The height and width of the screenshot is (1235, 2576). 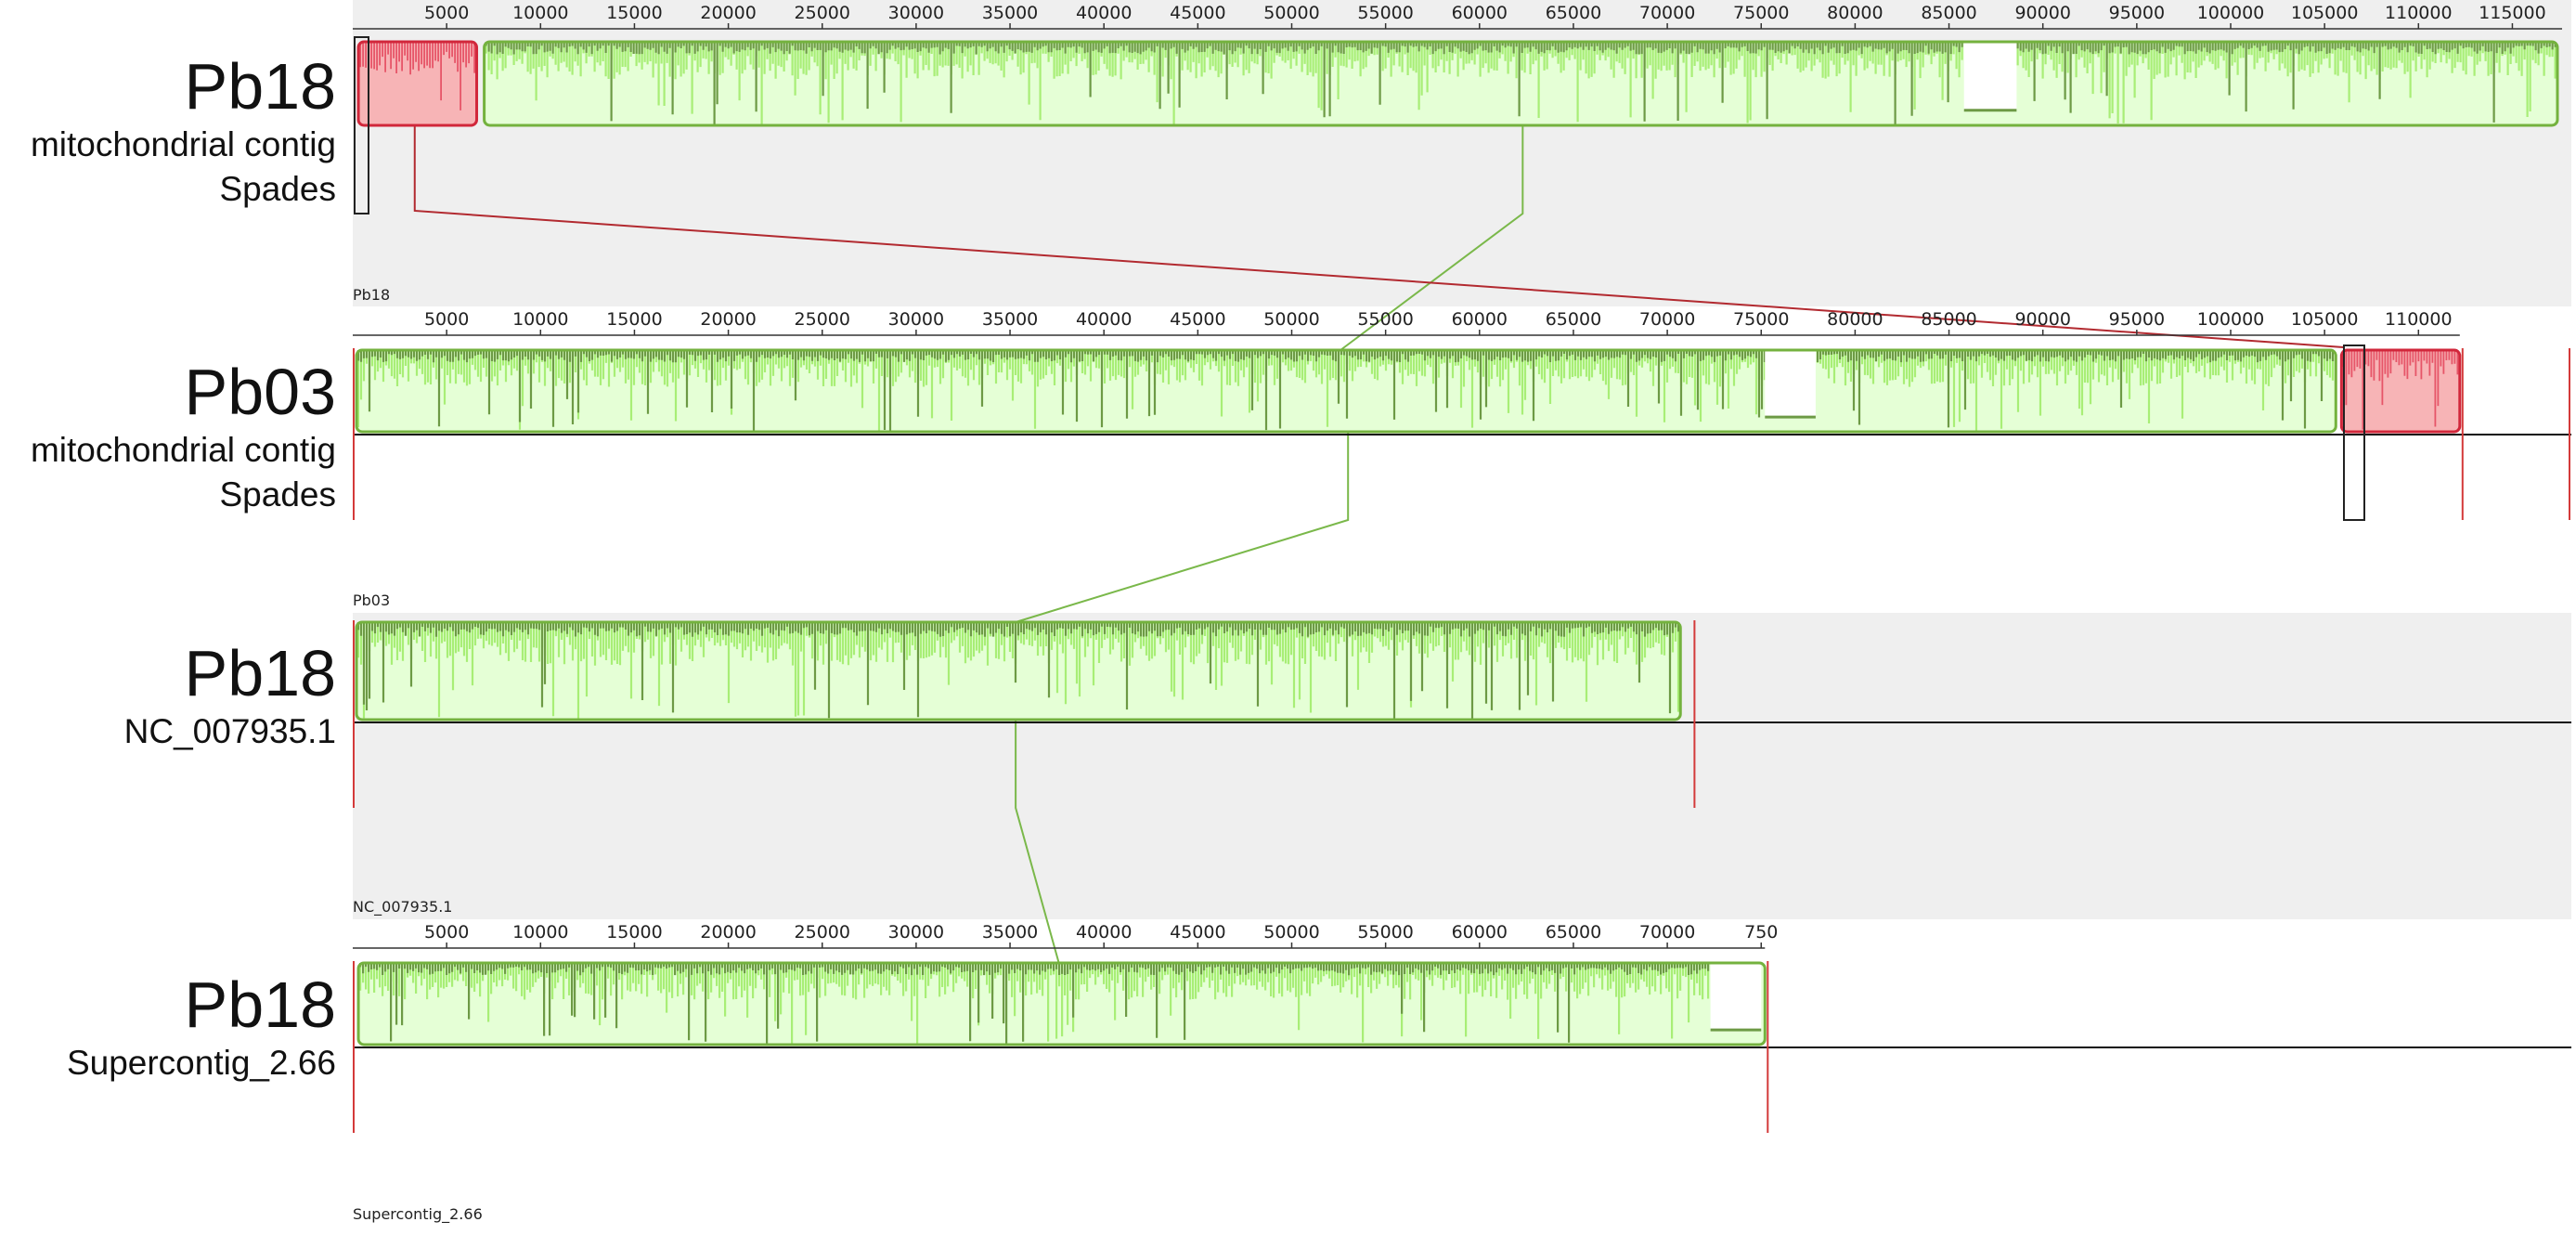 I want to click on track-footer-label: Pb03, so click(x=371, y=600).